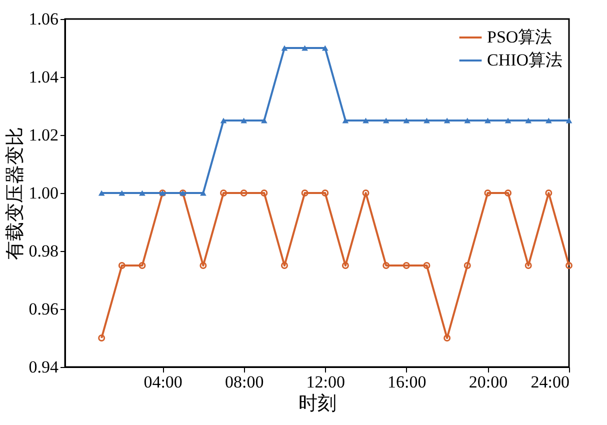 Image resolution: width=607 pixels, height=425 pixels. Describe the element at coordinates (525, 60) in the screenshot. I see `legend-label: CHIO算法` at that location.